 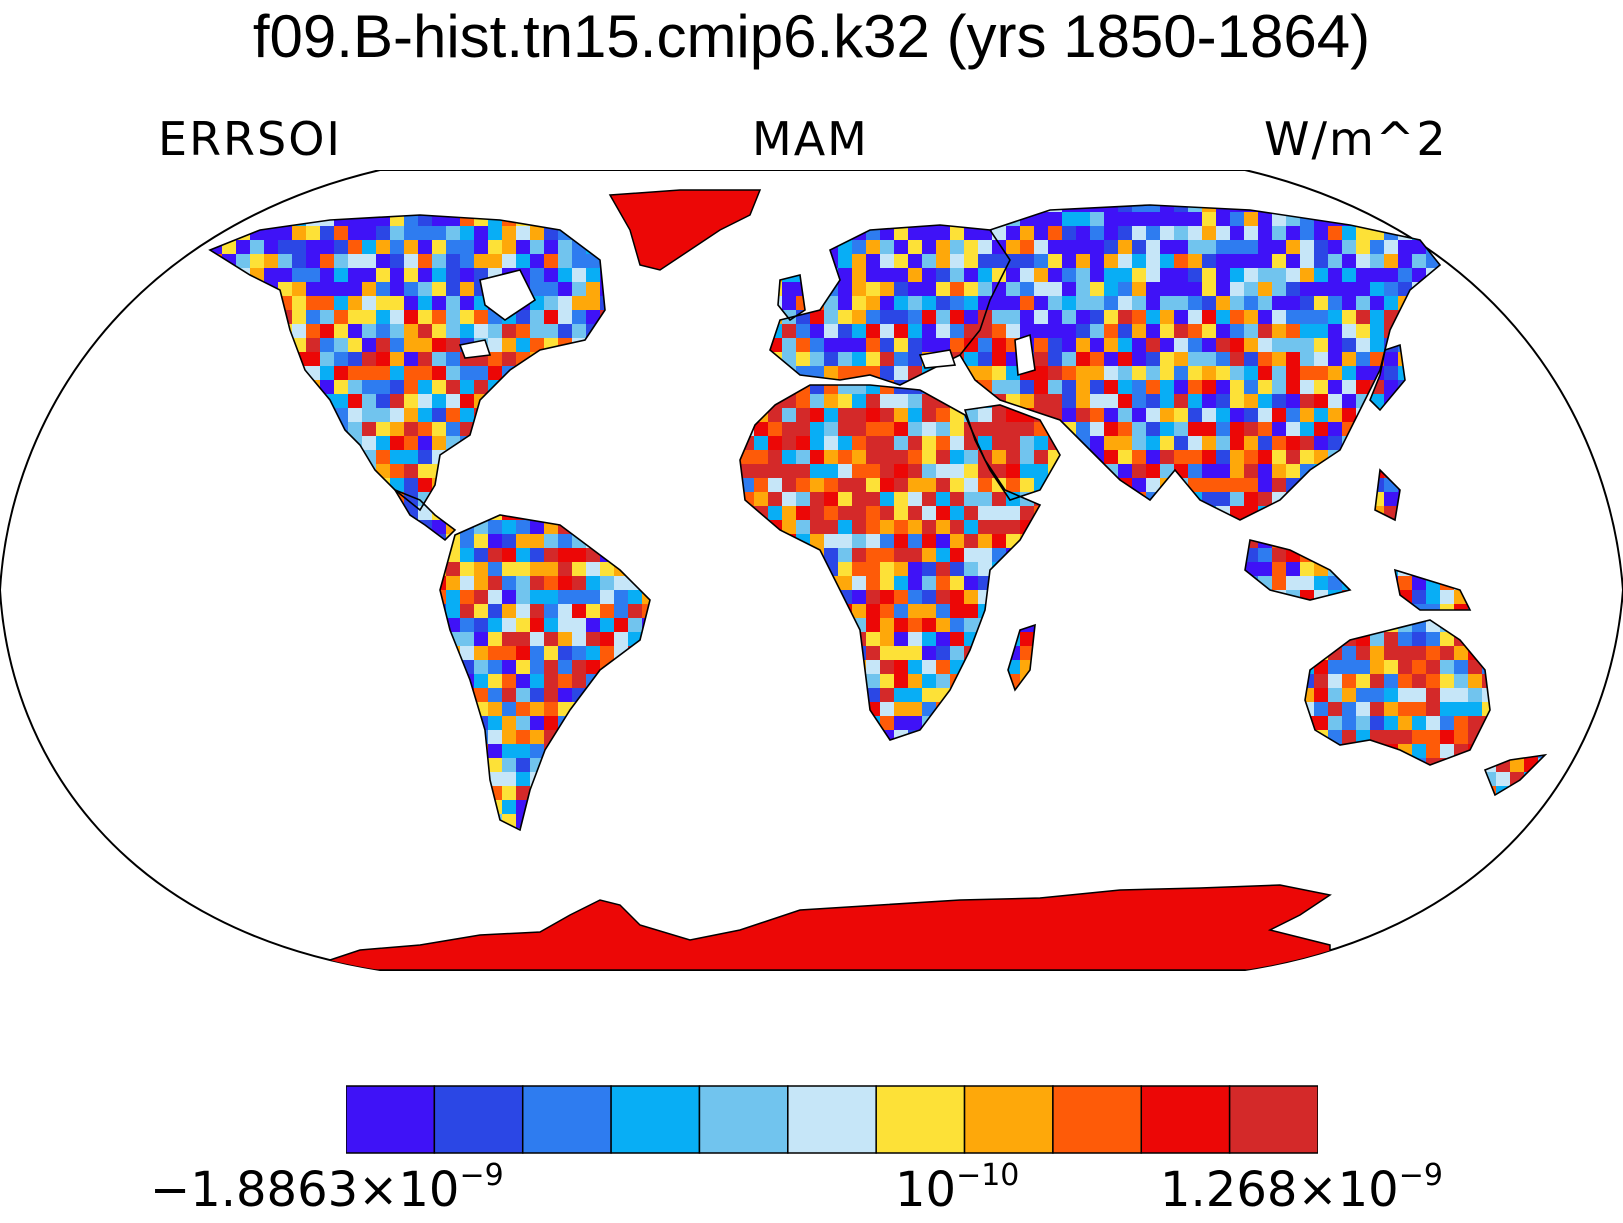 I want to click on colorbar-label-mid: 10−10, so click(x=957, y=1188).